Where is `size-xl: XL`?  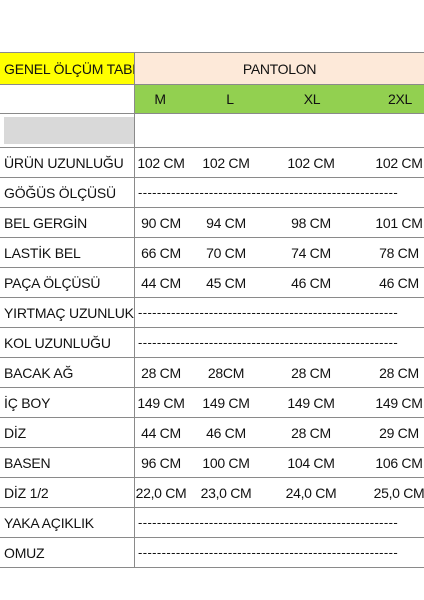
size-xl: XL is located at coordinates (312, 99).